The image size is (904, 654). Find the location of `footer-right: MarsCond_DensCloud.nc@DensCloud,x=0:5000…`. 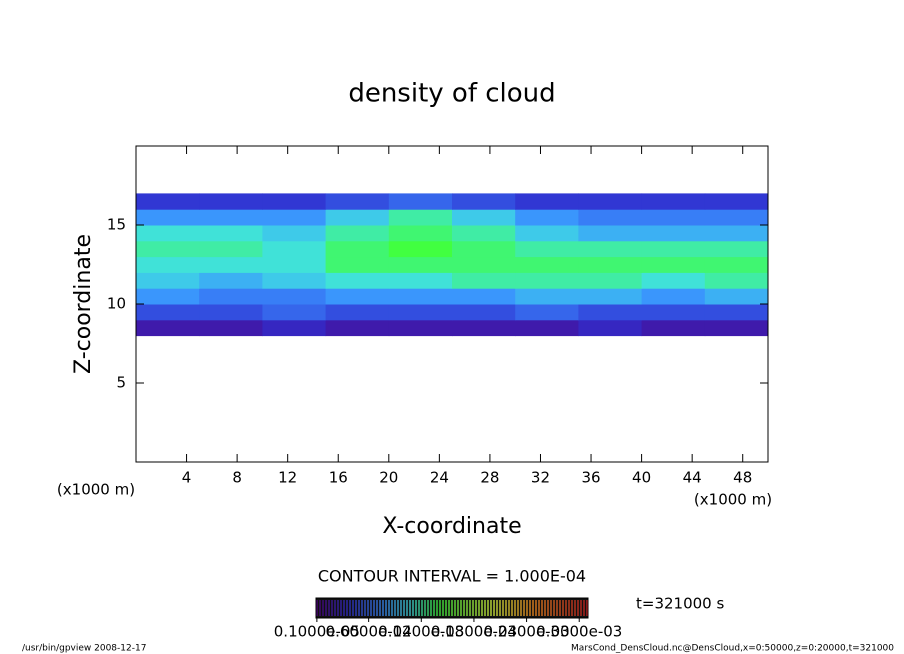

footer-right: MarsCond_DensCloud.nc@DensCloud,x=0:5000… is located at coordinates (732, 649).